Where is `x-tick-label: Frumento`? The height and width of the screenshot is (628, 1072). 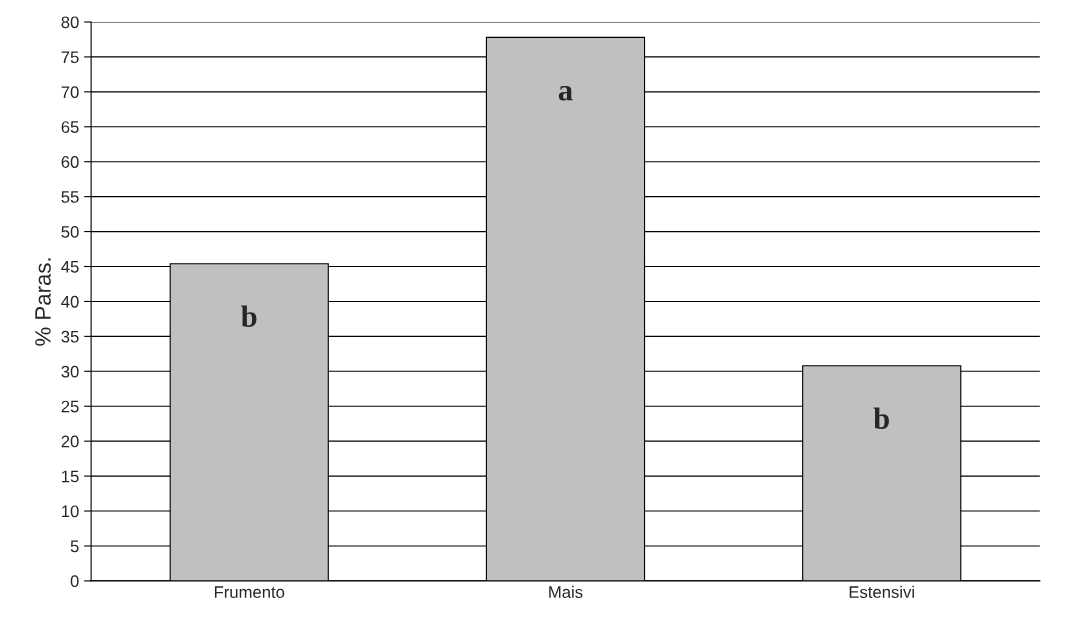
x-tick-label: Frumento is located at coordinates (249, 592).